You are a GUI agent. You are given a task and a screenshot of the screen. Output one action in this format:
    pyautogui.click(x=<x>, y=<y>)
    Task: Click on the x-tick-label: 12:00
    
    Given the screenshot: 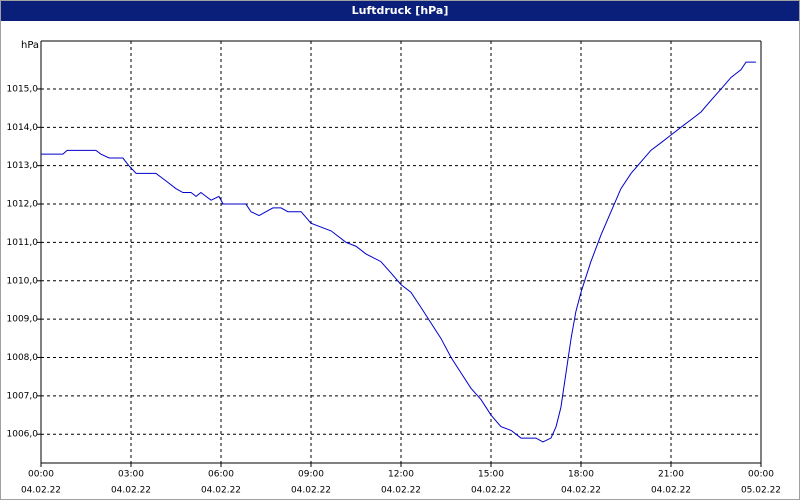 What is the action you would take?
    pyautogui.click(x=401, y=475)
    